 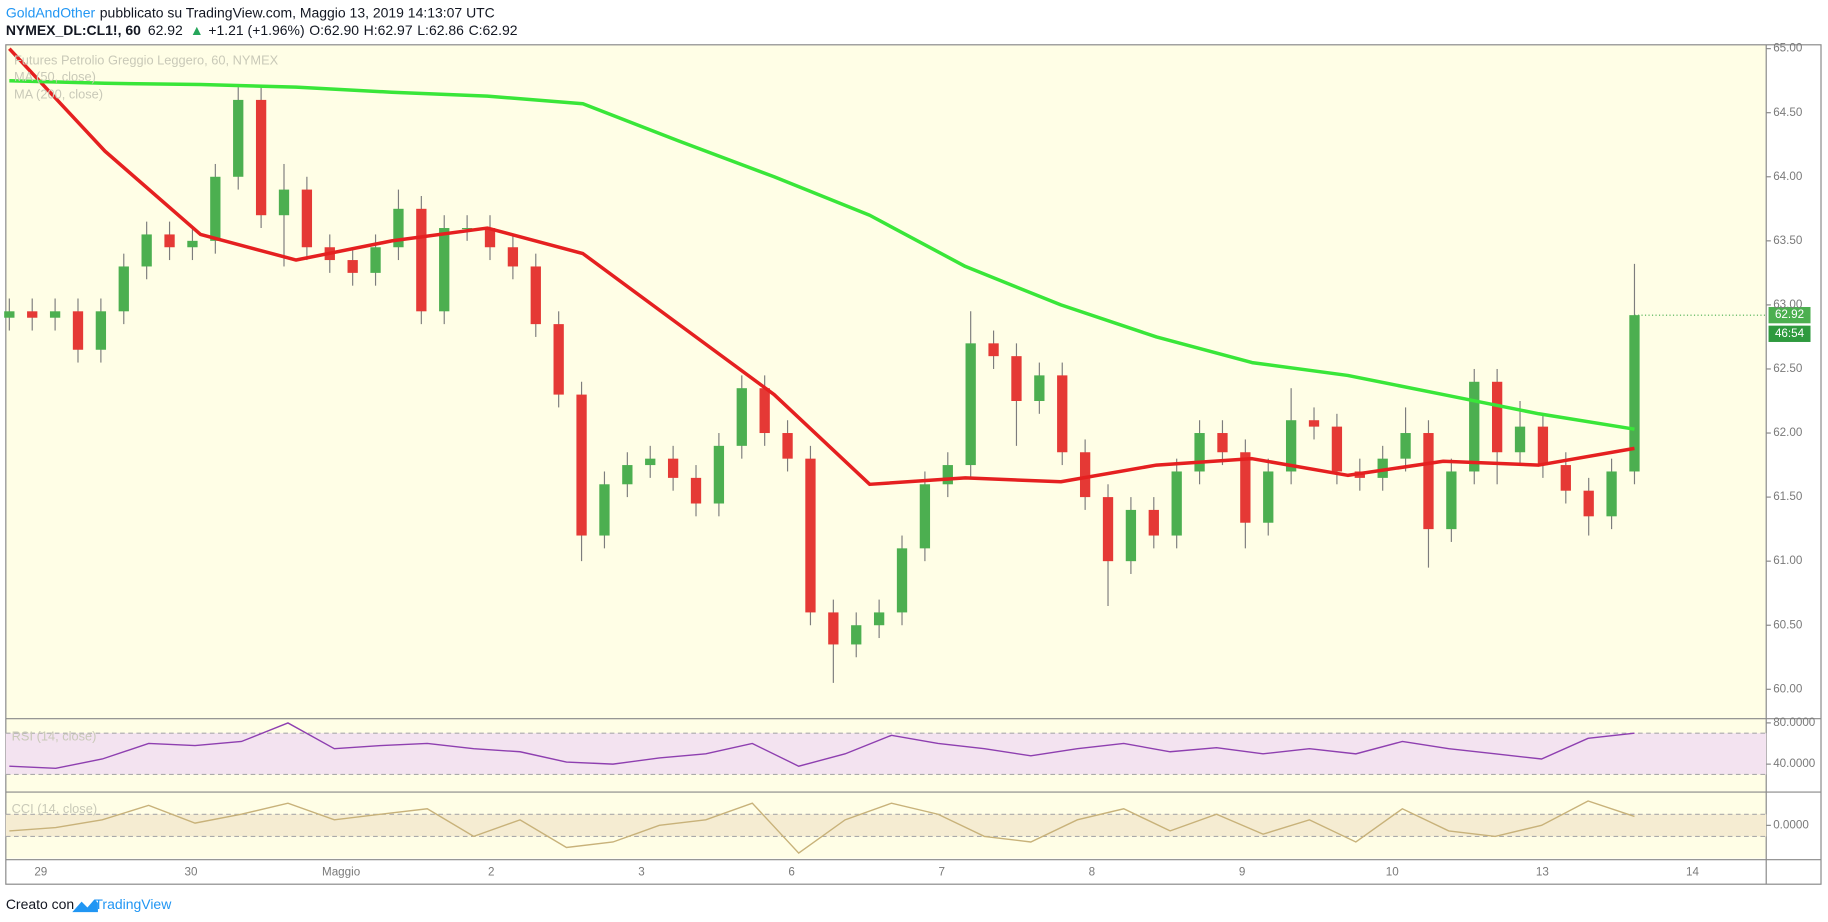 I want to click on h-label: H:, so click(x=371, y=30).